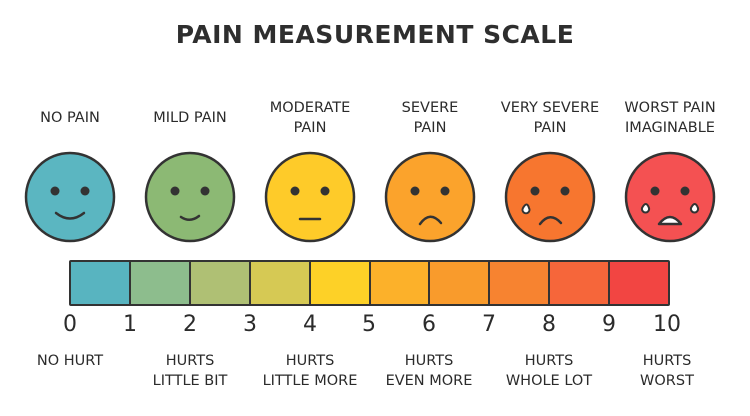  What do you see at coordinates (429, 324) in the screenshot?
I see `scale-number-6: 6` at bounding box center [429, 324].